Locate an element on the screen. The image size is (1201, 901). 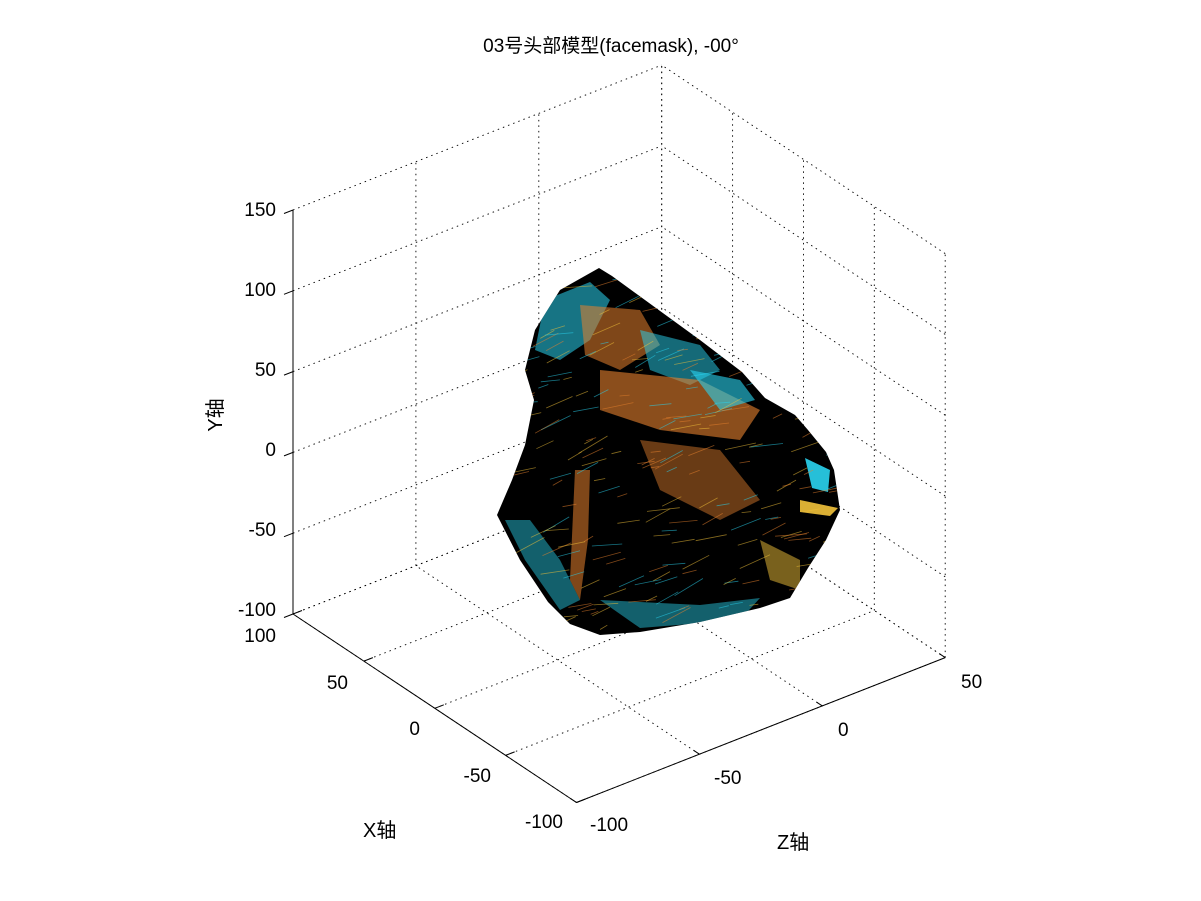
y-axis-label: Y轴 is located at coordinates (215, 414).